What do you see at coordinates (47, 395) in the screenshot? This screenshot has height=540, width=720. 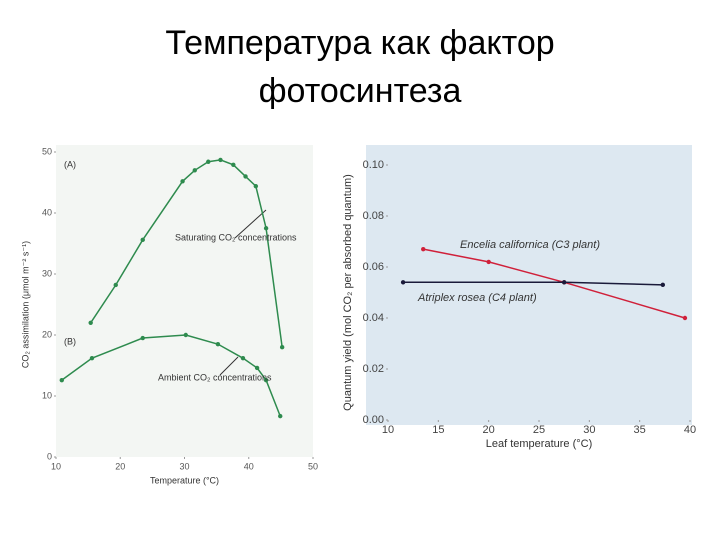 I see `y-tick-label: 10` at bounding box center [47, 395].